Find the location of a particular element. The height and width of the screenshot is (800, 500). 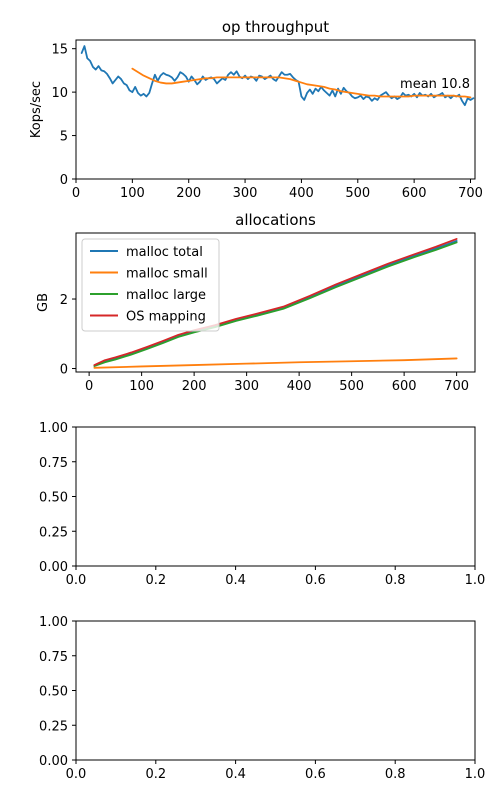

chart-title: op throughput is located at coordinates (275, 27).